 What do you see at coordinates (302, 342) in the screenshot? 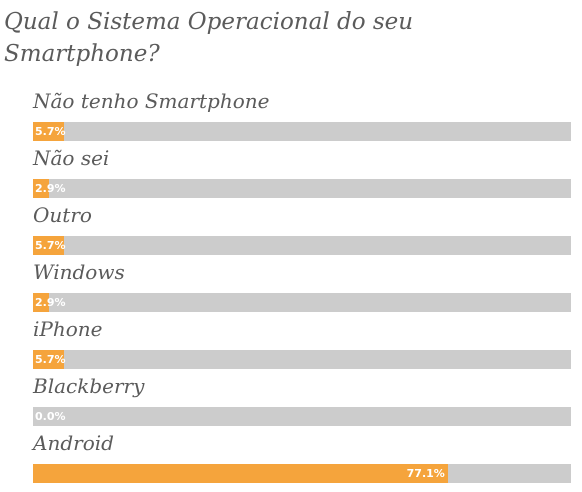
I see `poll-option-row: iPhone 5.7%` at bounding box center [302, 342].